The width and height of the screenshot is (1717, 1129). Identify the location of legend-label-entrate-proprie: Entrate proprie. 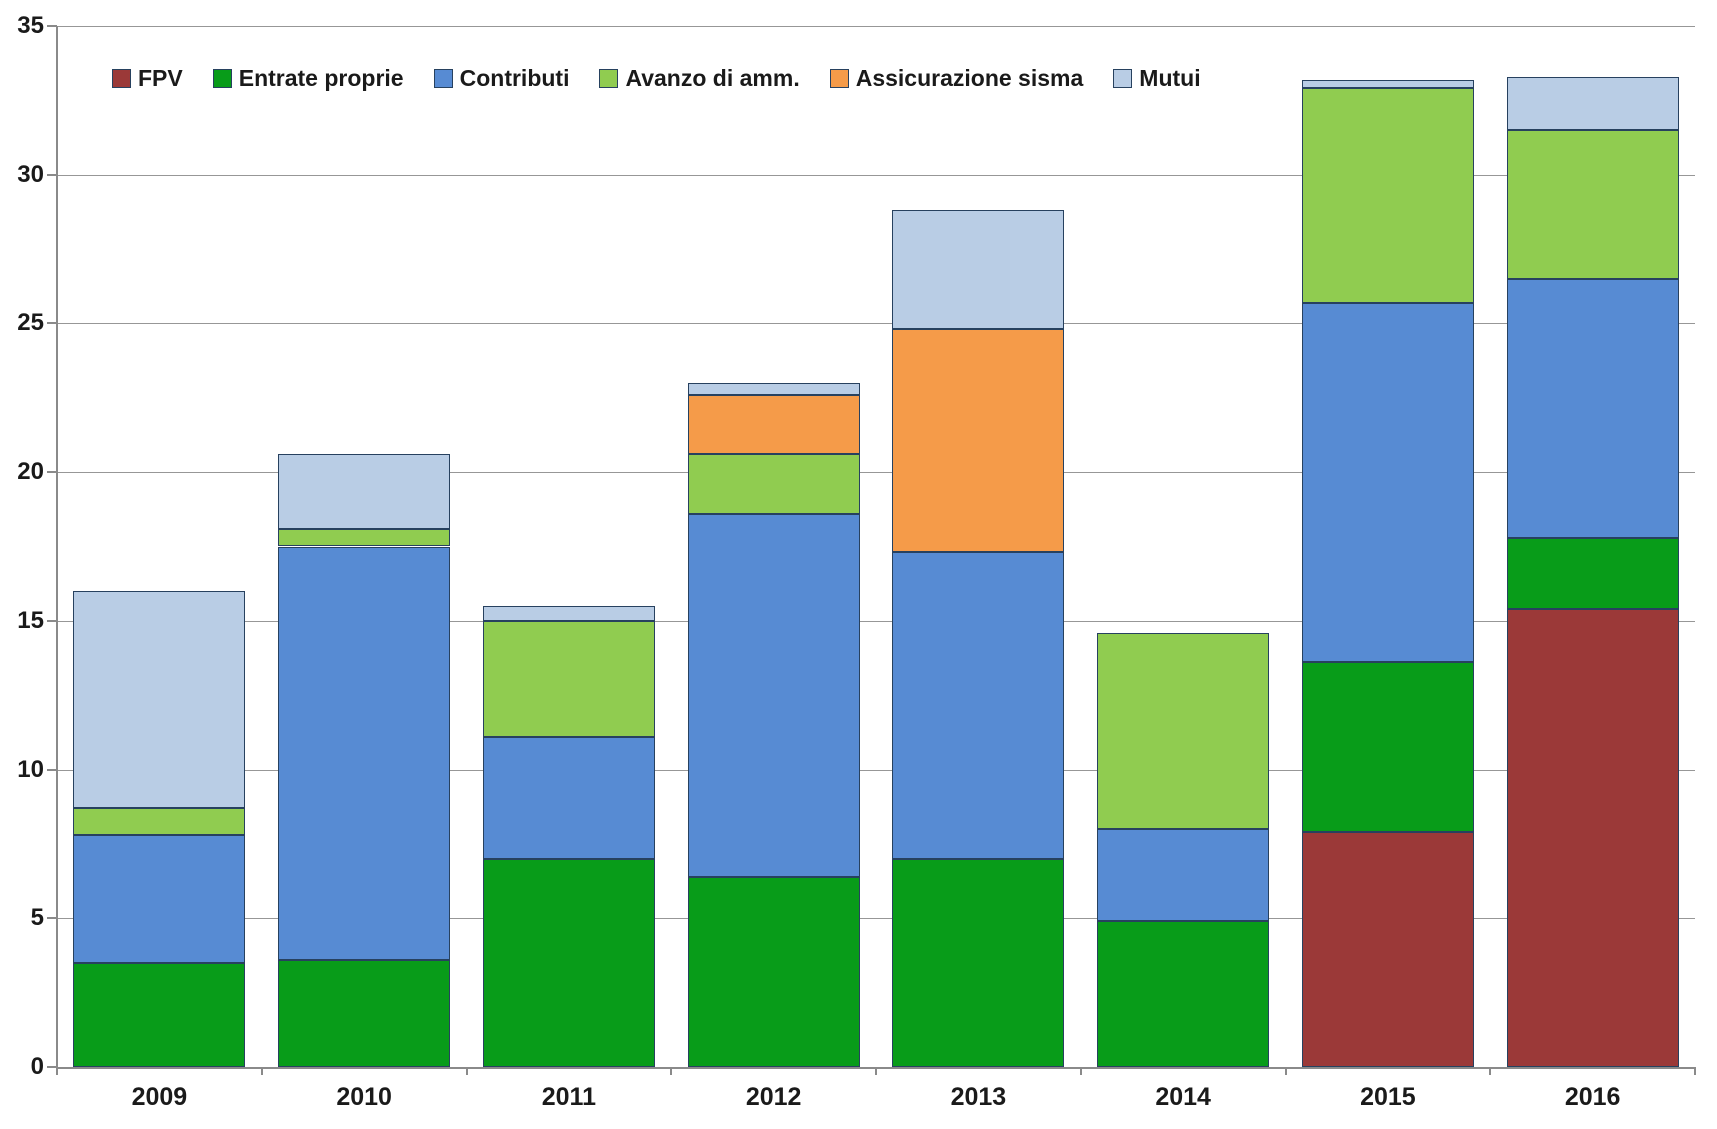
(321, 77).